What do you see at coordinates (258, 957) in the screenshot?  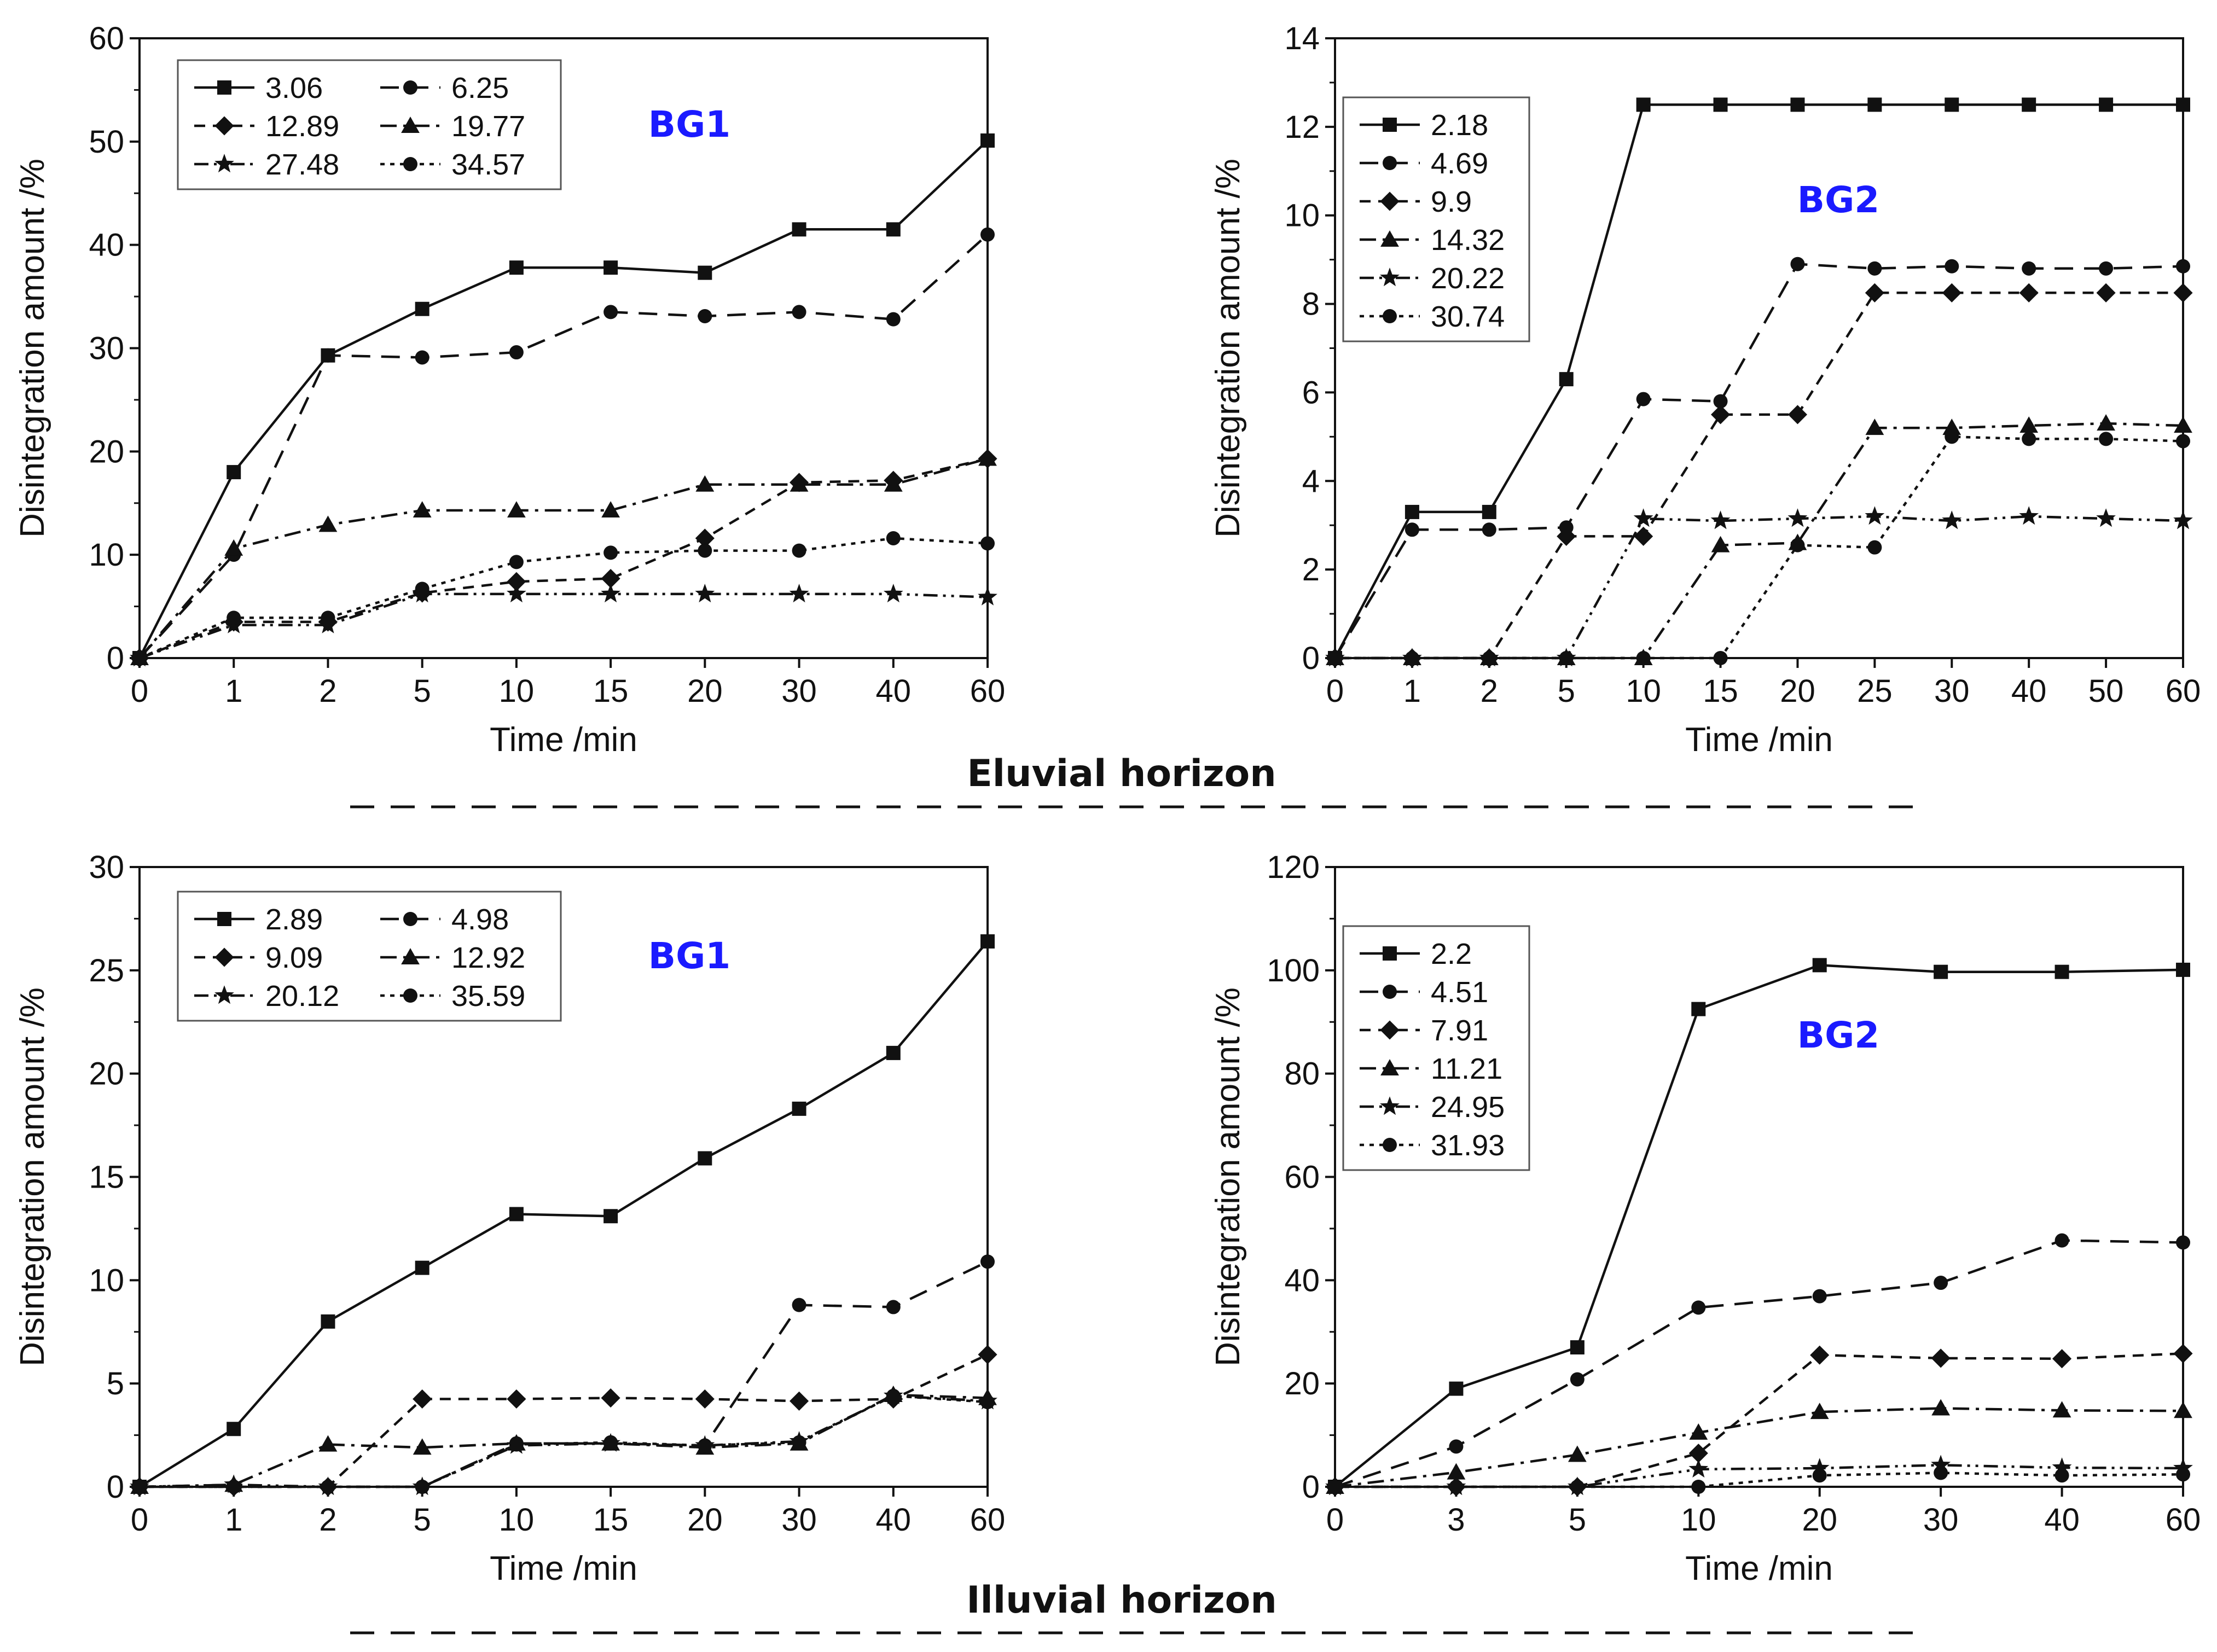 I see `chart-bottom-left-legend-item: 9.09` at bounding box center [258, 957].